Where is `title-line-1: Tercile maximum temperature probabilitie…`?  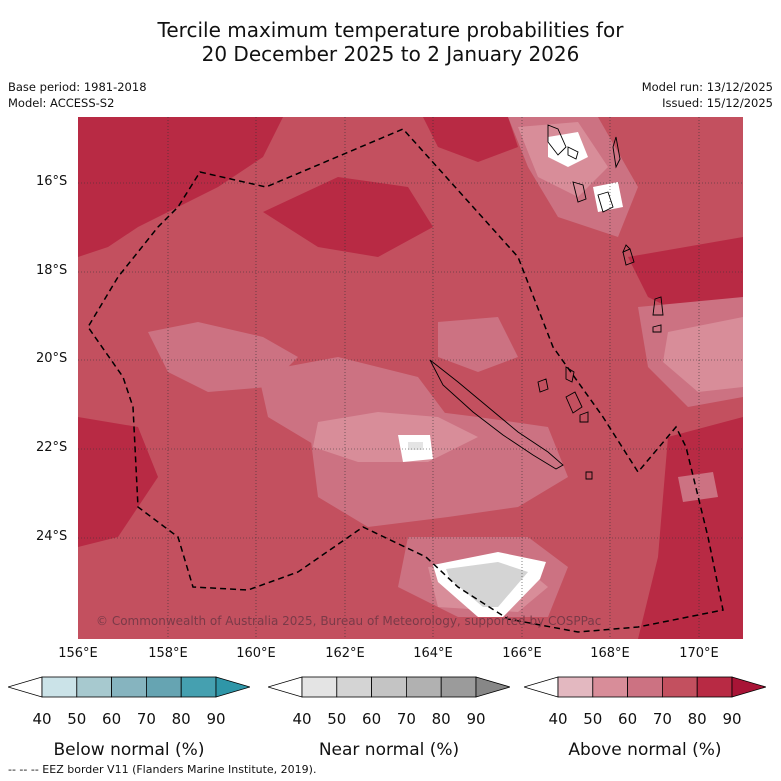
title-line-1: Tercile maximum temperature probabilitie… is located at coordinates (390, 30).